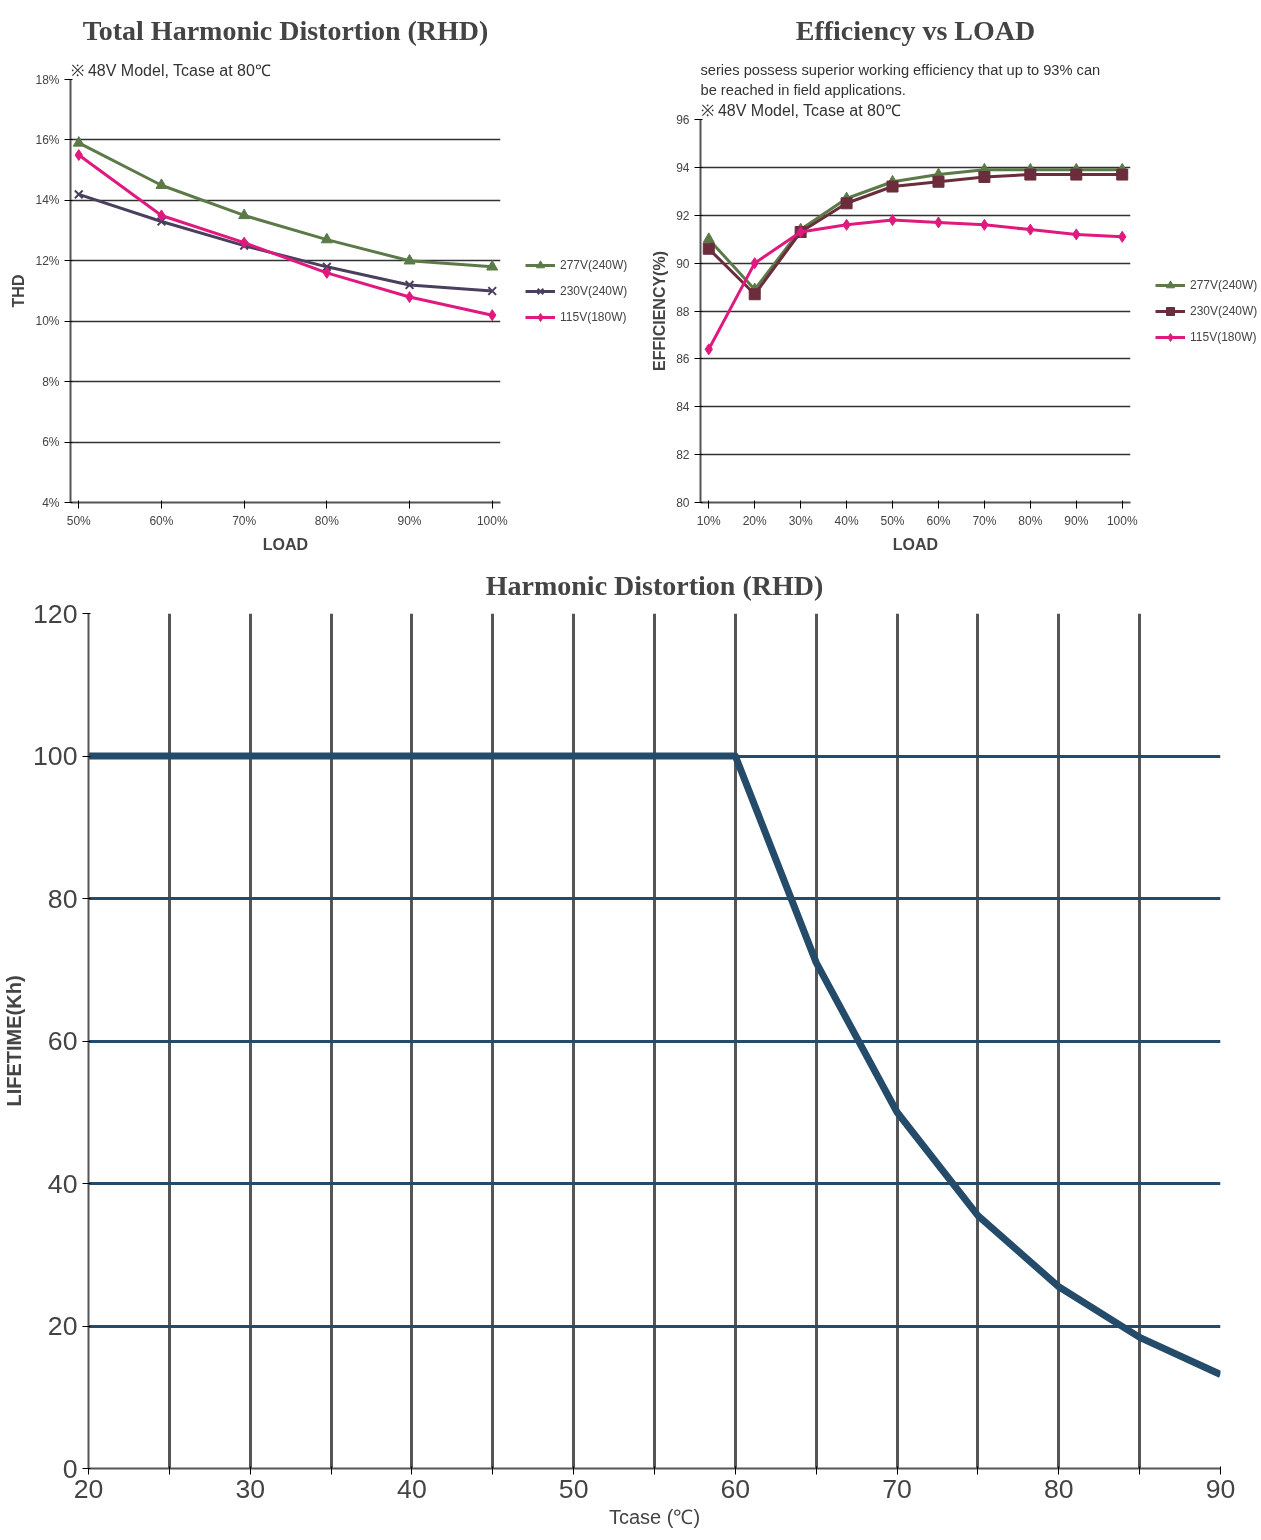 This screenshot has width=1261, height=1540. Describe the element at coordinates (709, 520) in the screenshot. I see `x-tick-label: 10%` at that location.